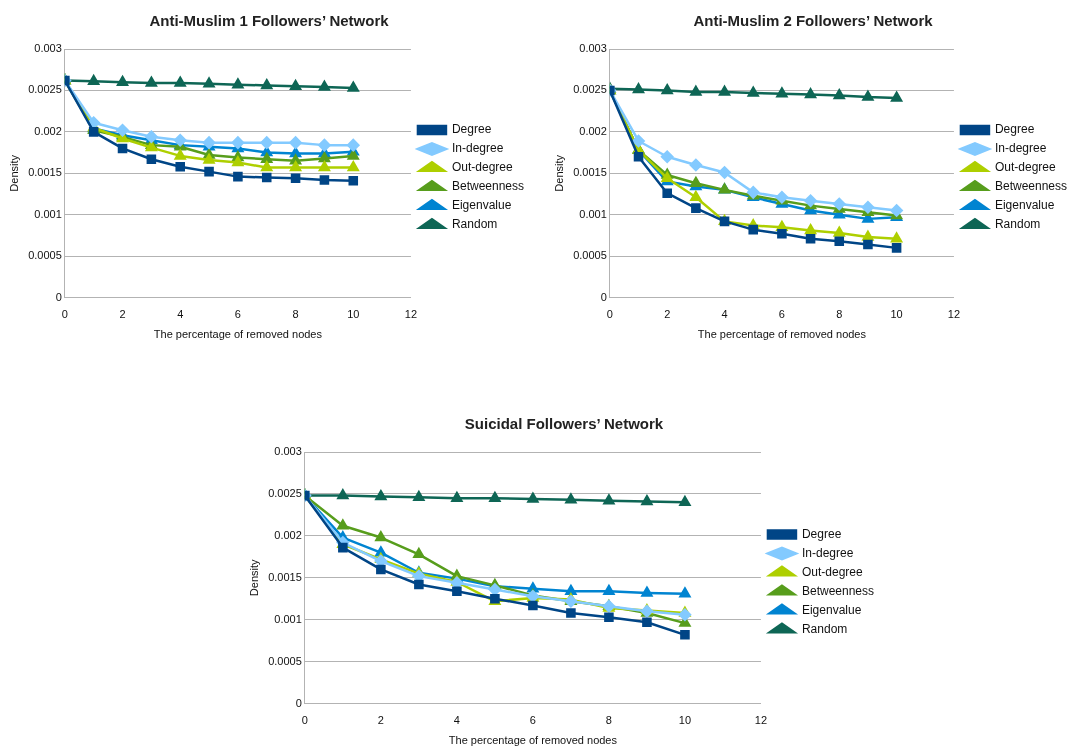 The width and height of the screenshot is (1083, 756). What do you see at coordinates (813, 21) in the screenshot?
I see `chart-title: Anti-Muslim 2 Followers’ Network` at bounding box center [813, 21].